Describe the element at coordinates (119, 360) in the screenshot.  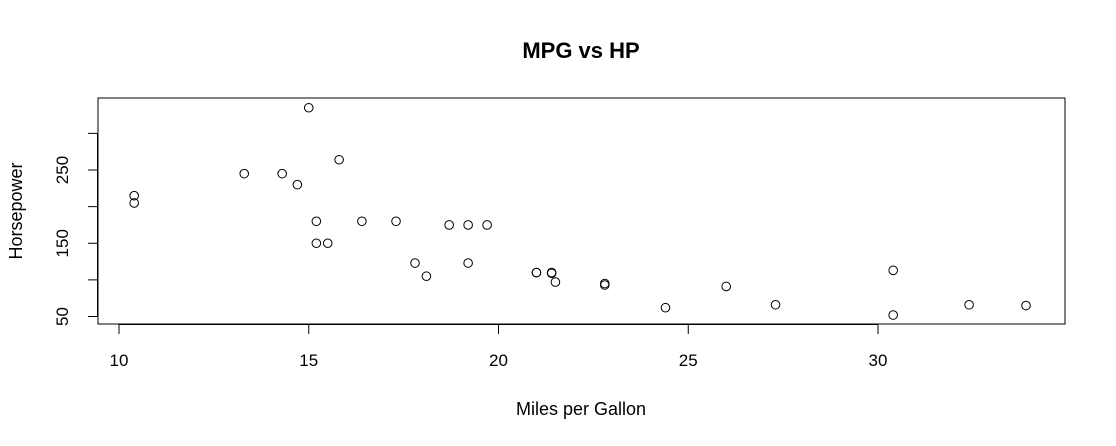
I see `x-tick-label: 10` at that location.